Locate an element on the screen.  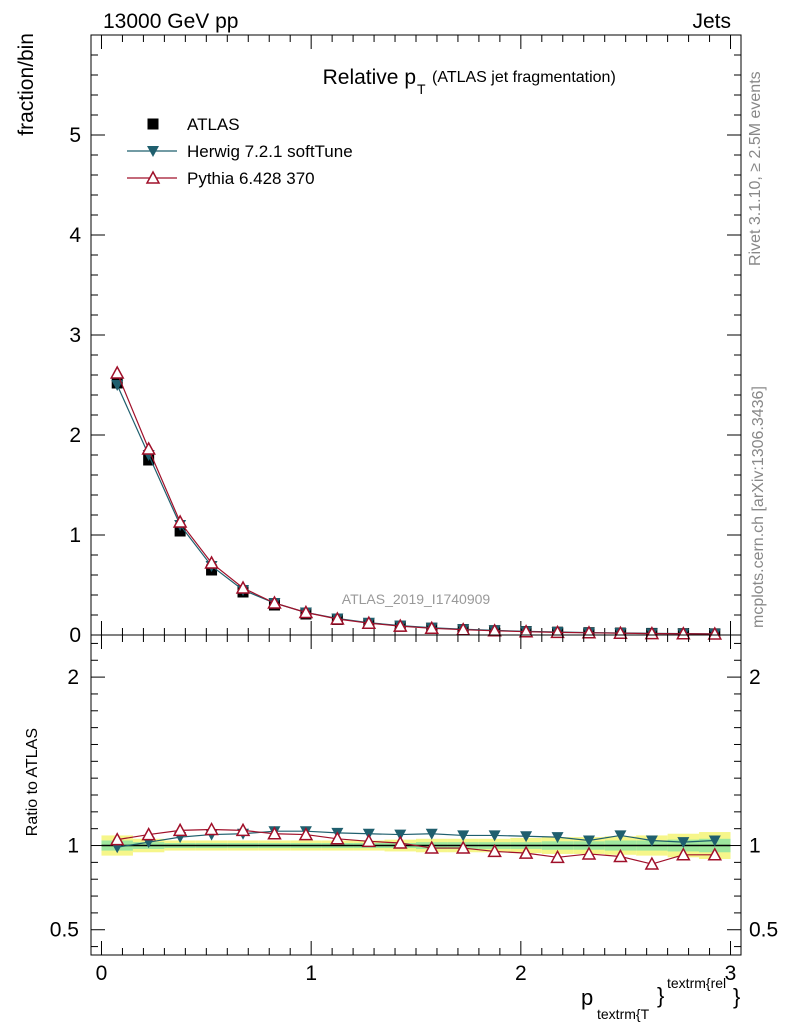
legend-item: Herwig 7.2.1 softTune is located at coordinates (240, 151).